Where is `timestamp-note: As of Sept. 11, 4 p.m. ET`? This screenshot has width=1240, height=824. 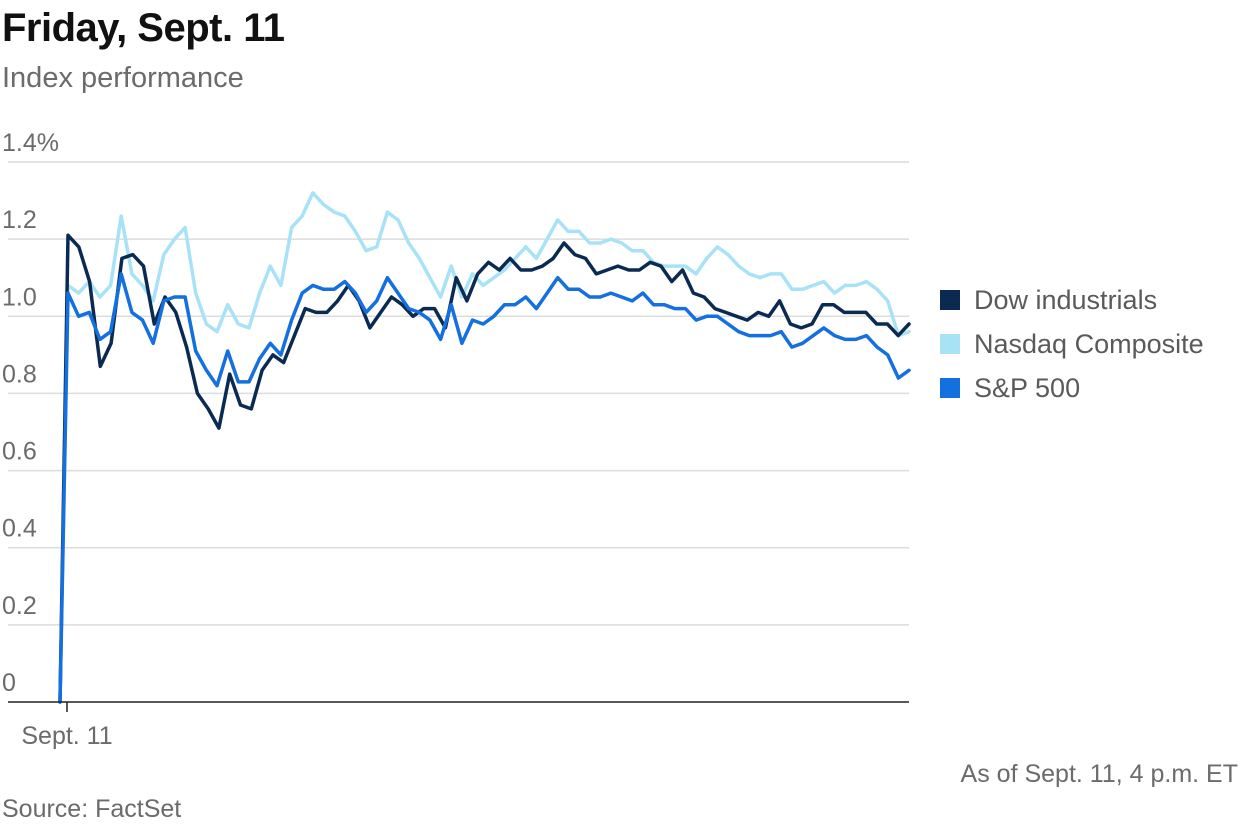 timestamp-note: As of Sept. 11, 4 p.m. ET is located at coordinates (1099, 774).